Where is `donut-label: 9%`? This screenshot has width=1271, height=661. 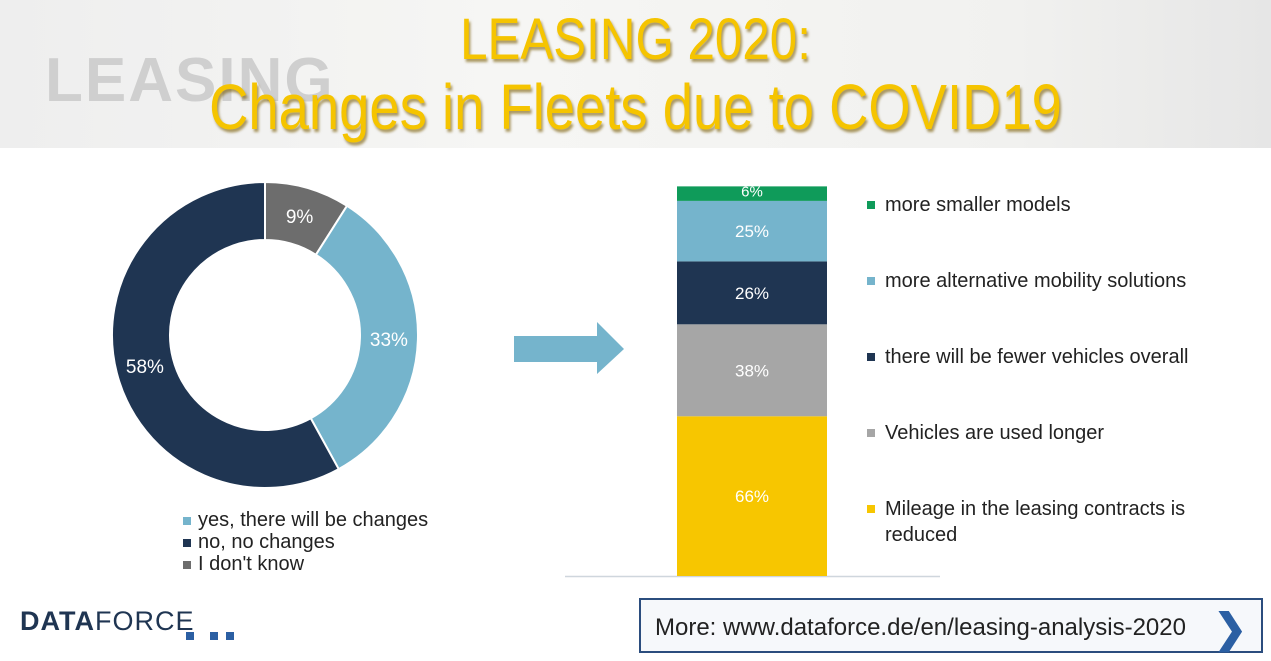
donut-label: 9% is located at coordinates (300, 217).